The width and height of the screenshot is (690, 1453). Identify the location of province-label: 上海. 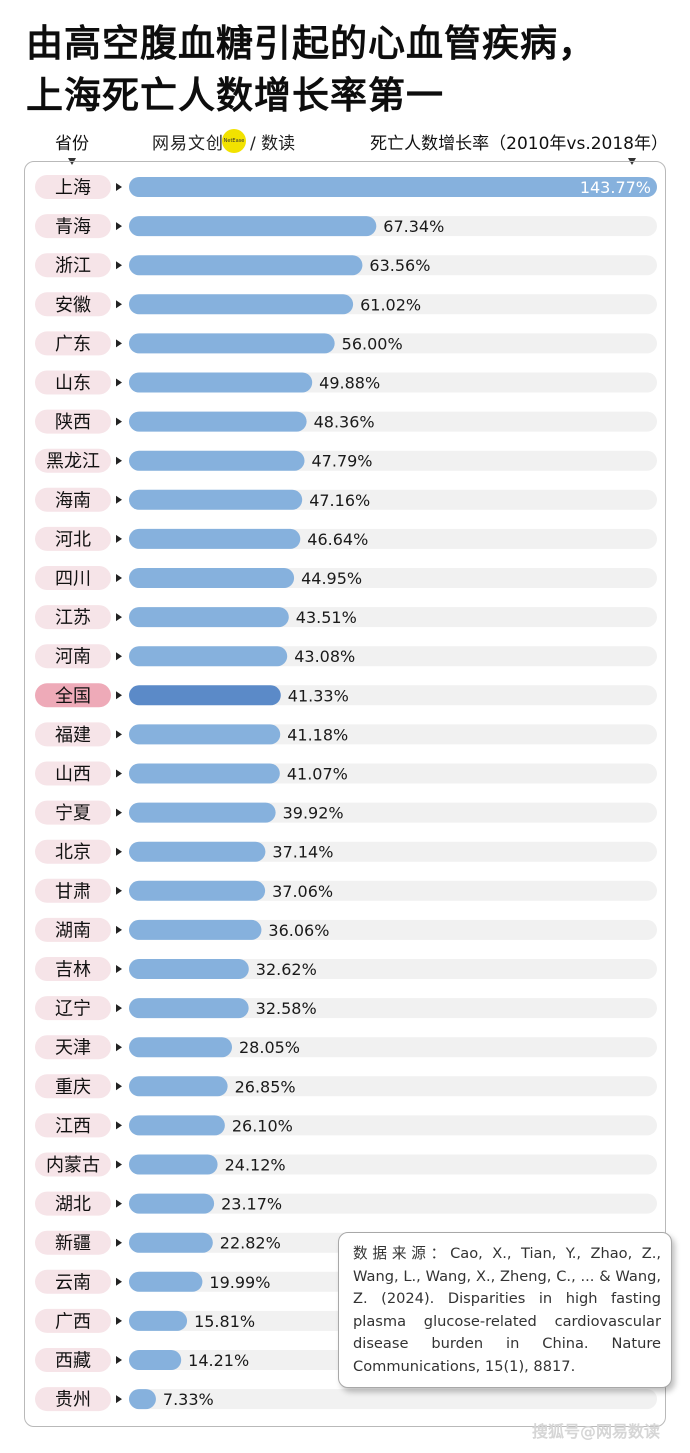
(73, 188).